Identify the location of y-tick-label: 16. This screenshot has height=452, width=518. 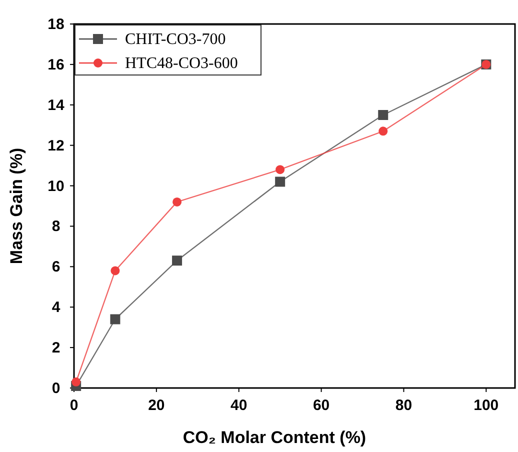
(56, 65).